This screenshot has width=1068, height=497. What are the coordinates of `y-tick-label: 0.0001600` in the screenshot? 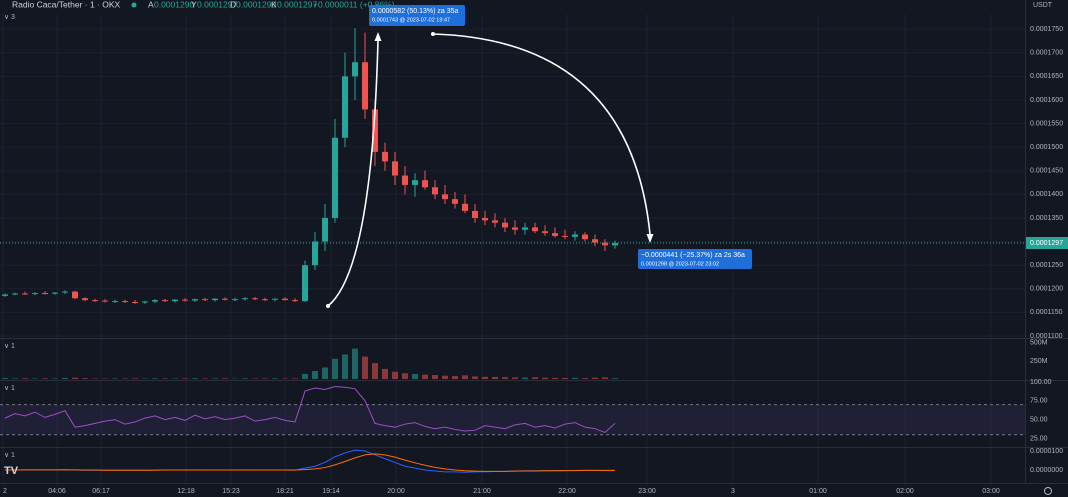 It's located at (1046, 100).